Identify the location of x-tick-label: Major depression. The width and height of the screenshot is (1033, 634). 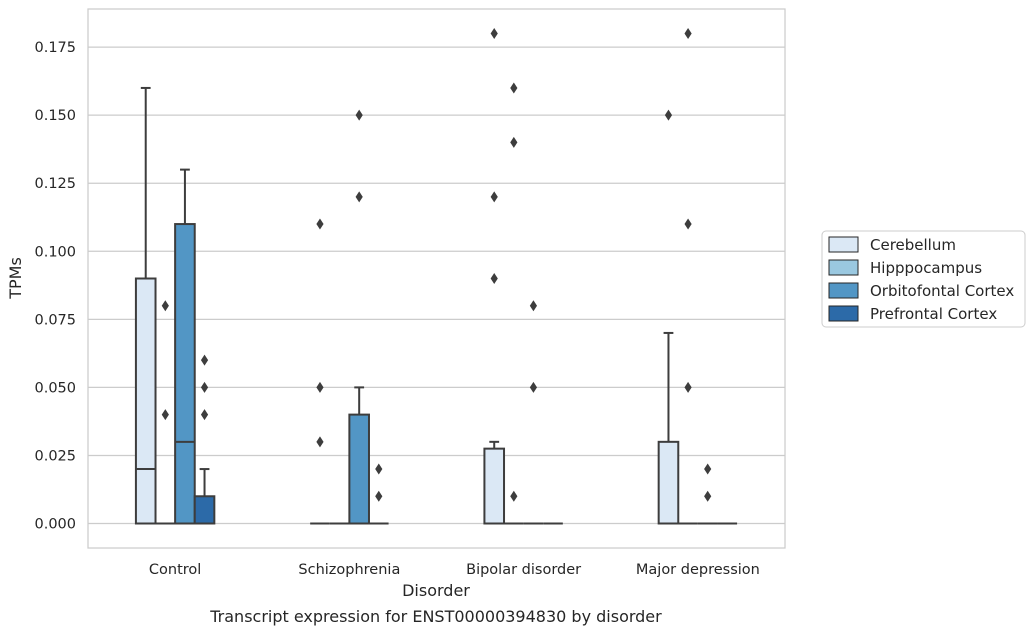
(698, 570).